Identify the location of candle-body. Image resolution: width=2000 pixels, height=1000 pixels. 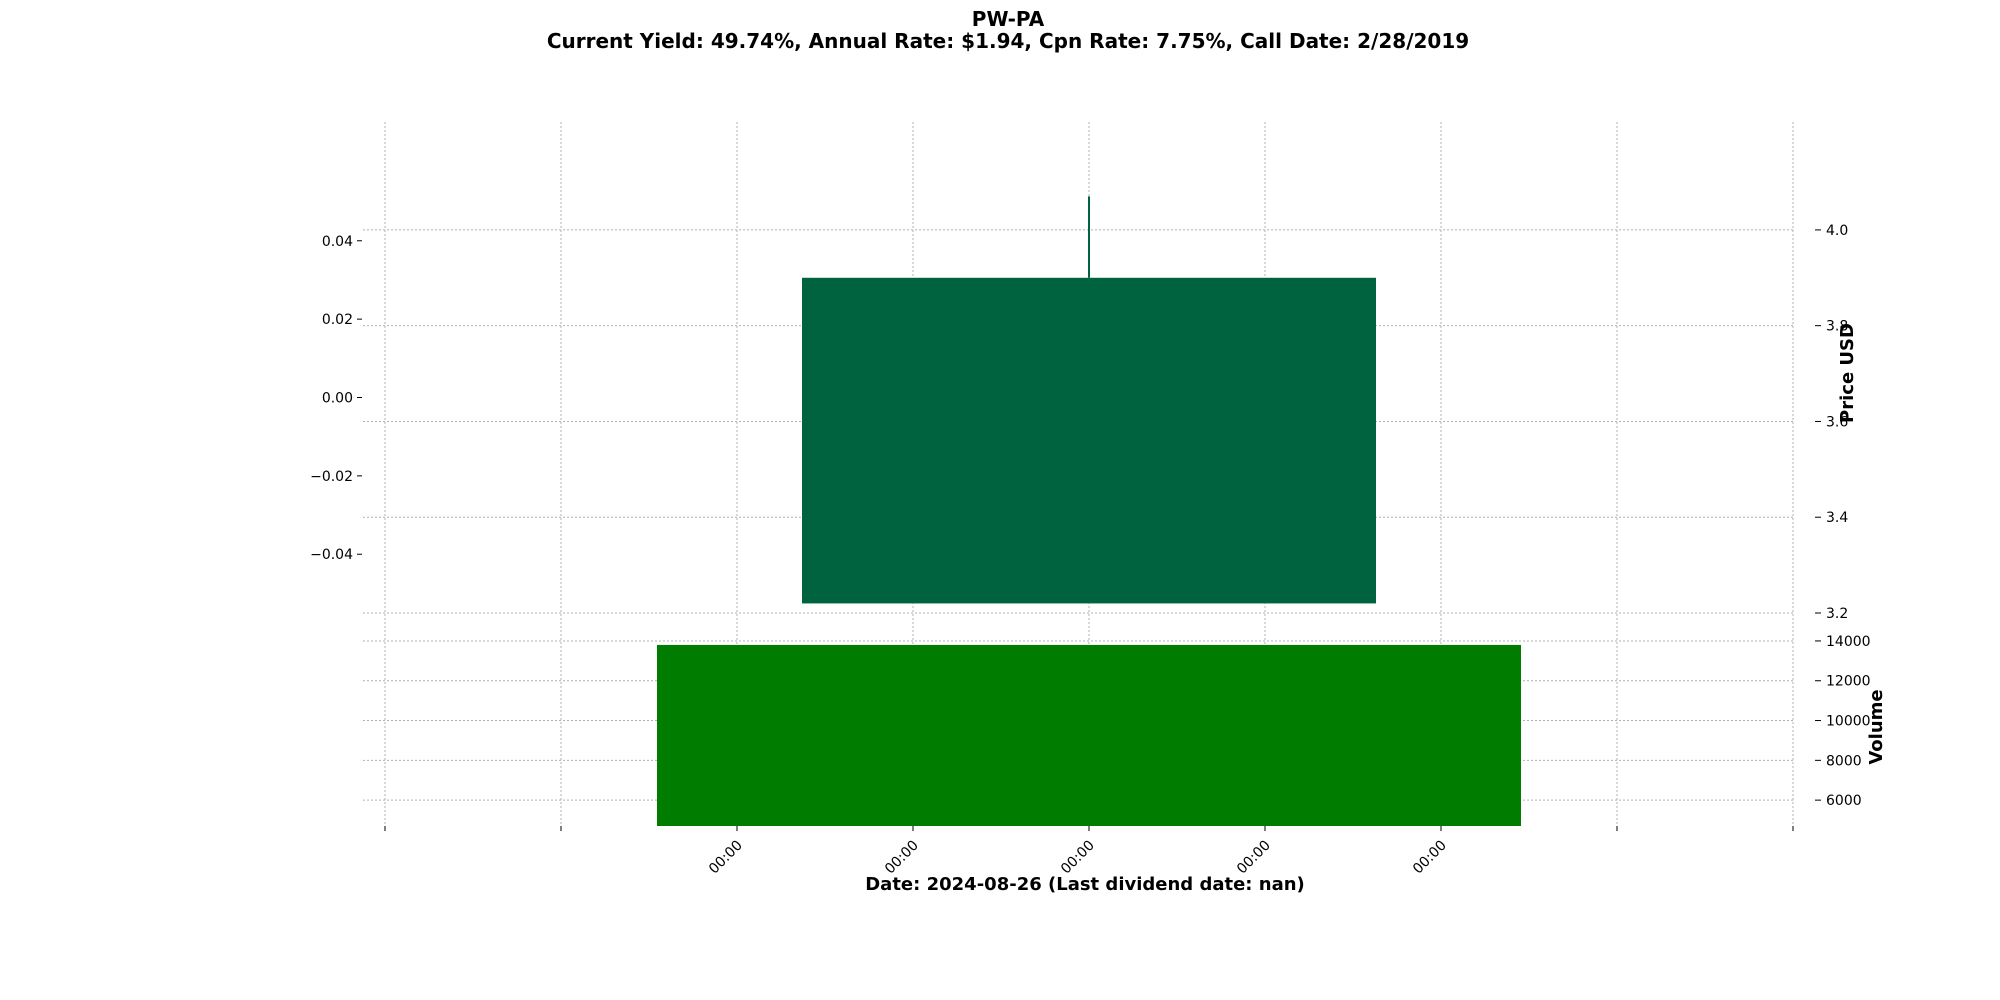
(1089, 440).